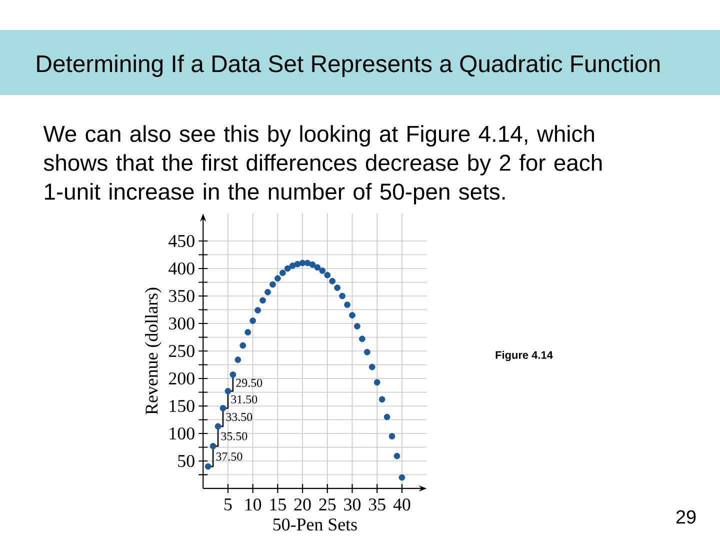 This screenshot has width=720, height=540. I want to click on text: 29, so click(686, 517).